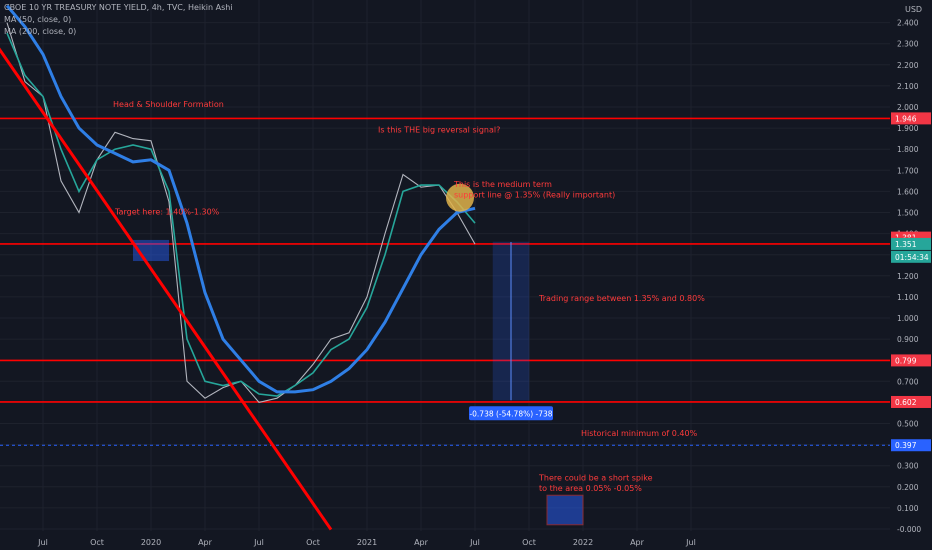  Describe the element at coordinates (908, 466) in the screenshot. I see `y-tick-label: 0.300` at that location.